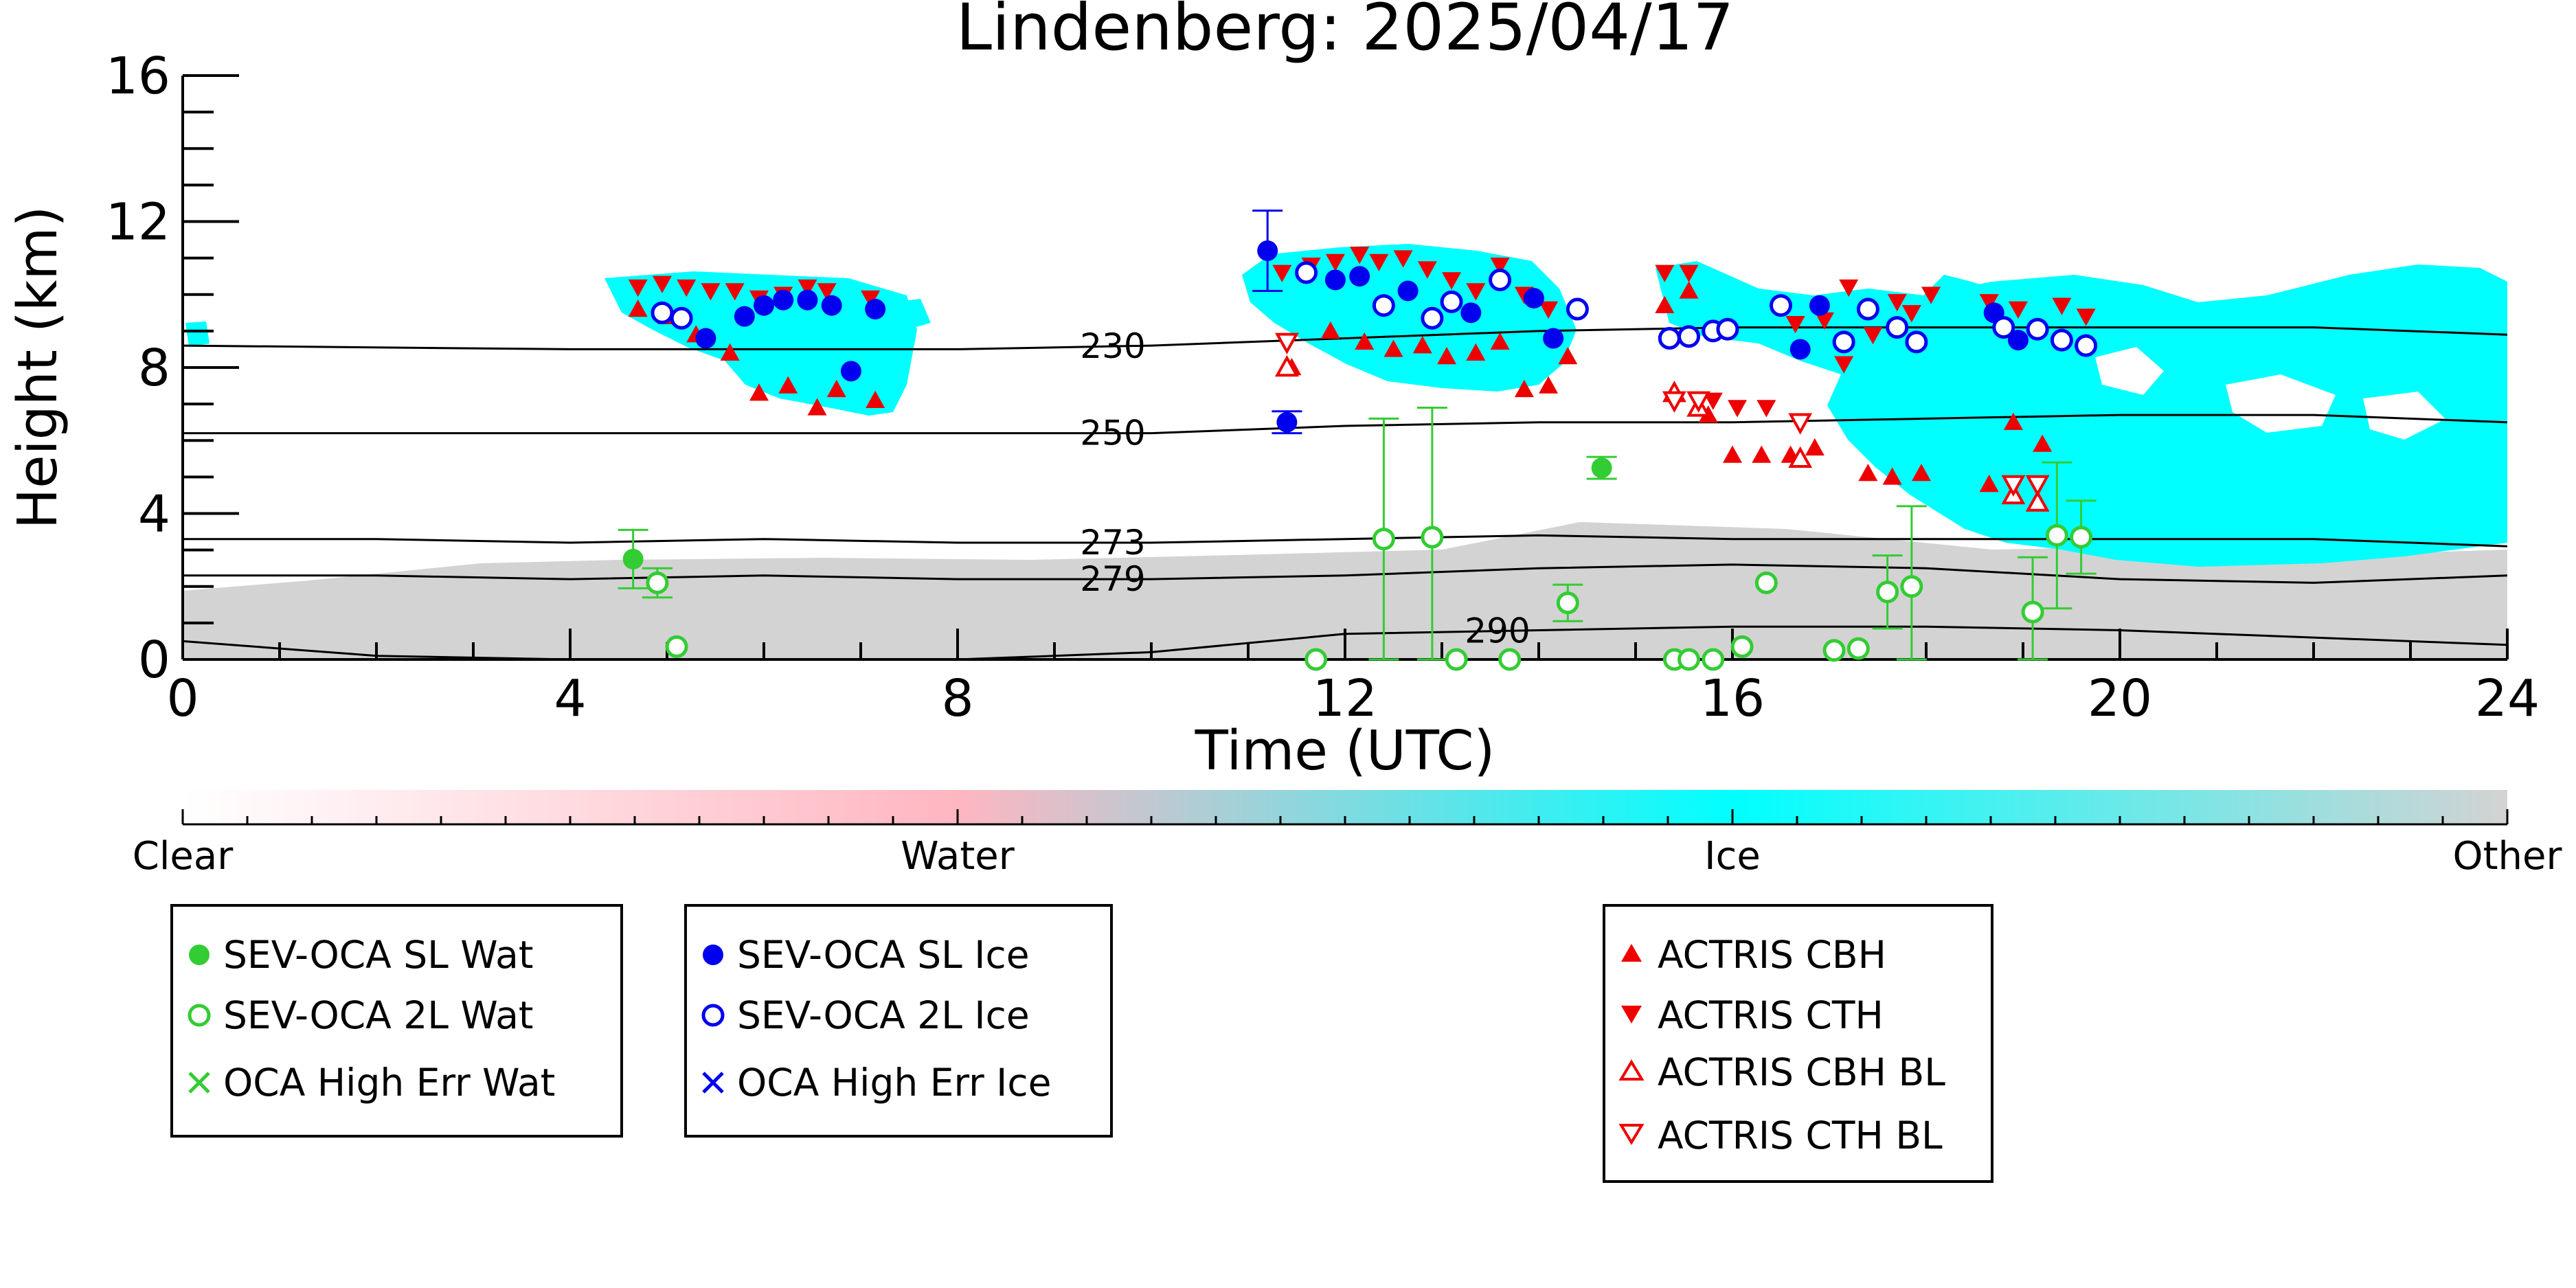 This screenshot has height=1288, width=2576. Describe the element at coordinates (183, 856) in the screenshot. I see `colorbar-label-clear: Clear` at that location.